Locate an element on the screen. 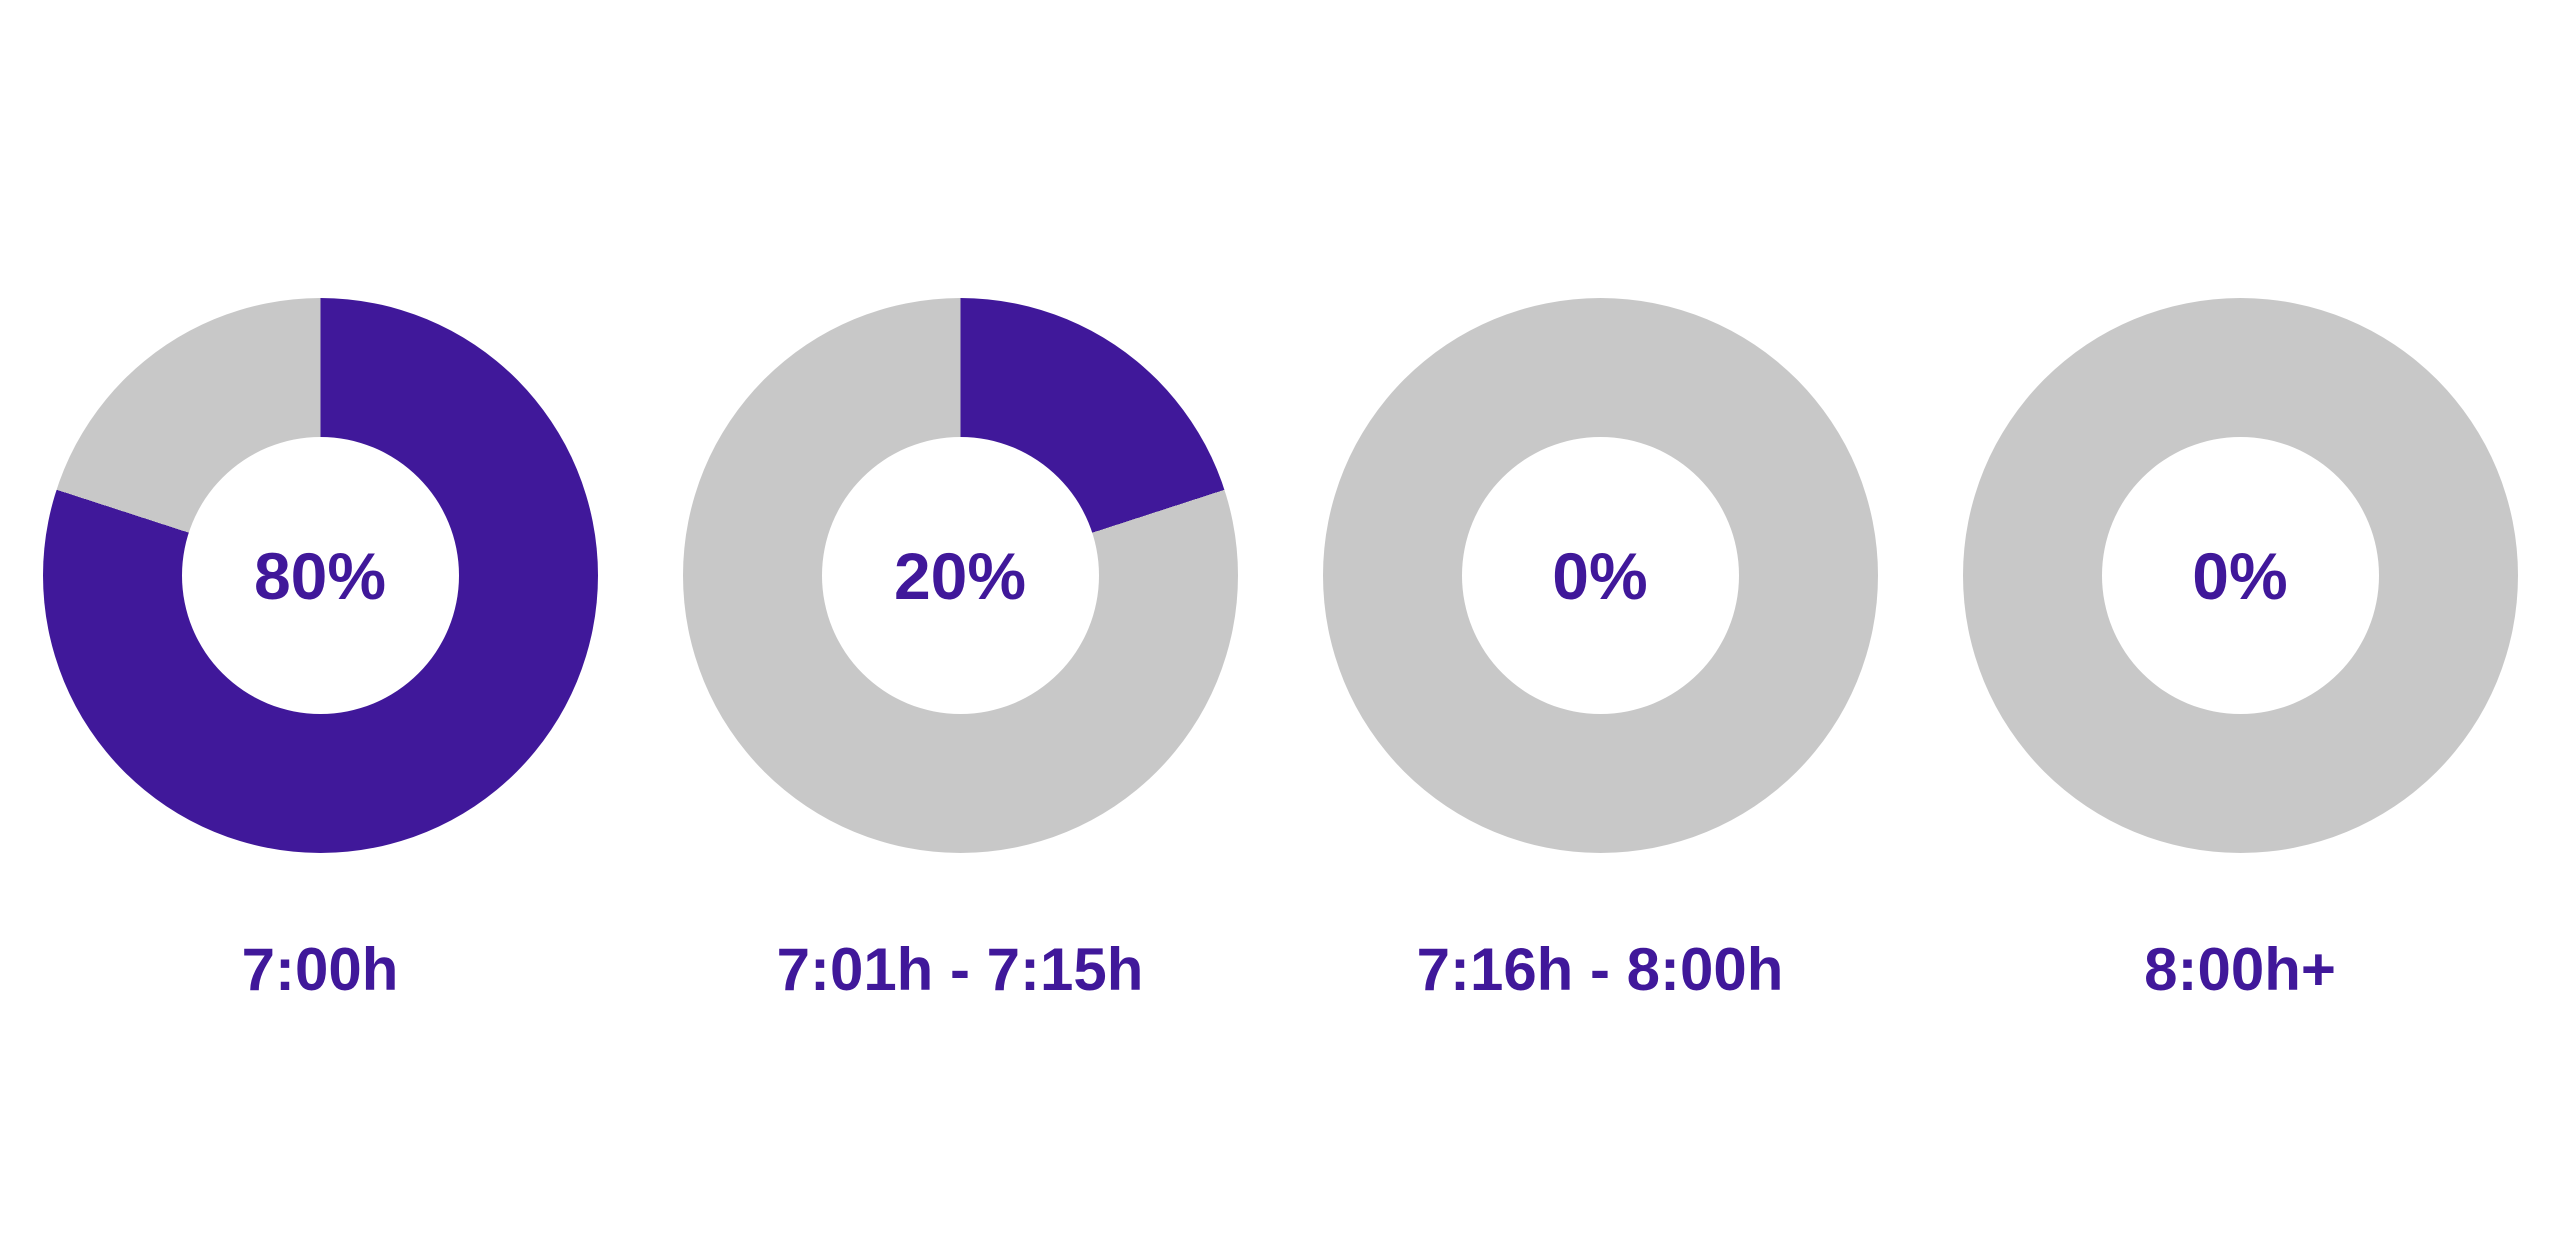 The image size is (2560, 1241). donut-hole: 80% is located at coordinates (320, 575).